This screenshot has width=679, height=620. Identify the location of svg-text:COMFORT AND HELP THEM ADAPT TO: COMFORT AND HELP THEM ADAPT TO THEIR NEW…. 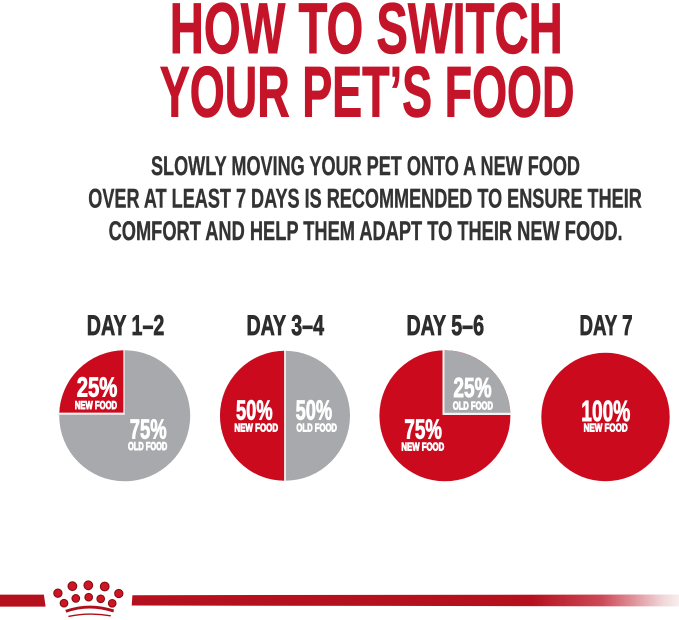
(366, 231).